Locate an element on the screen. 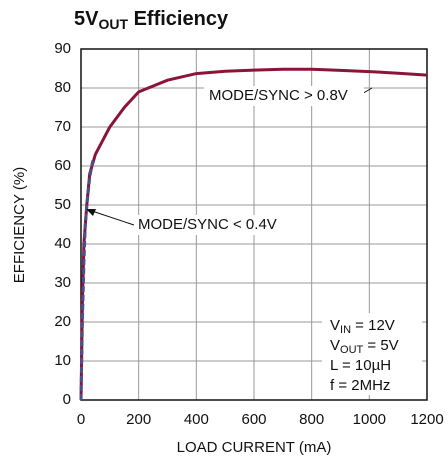 The image size is (448, 462). y-tick-label: 50 is located at coordinates (62, 204).